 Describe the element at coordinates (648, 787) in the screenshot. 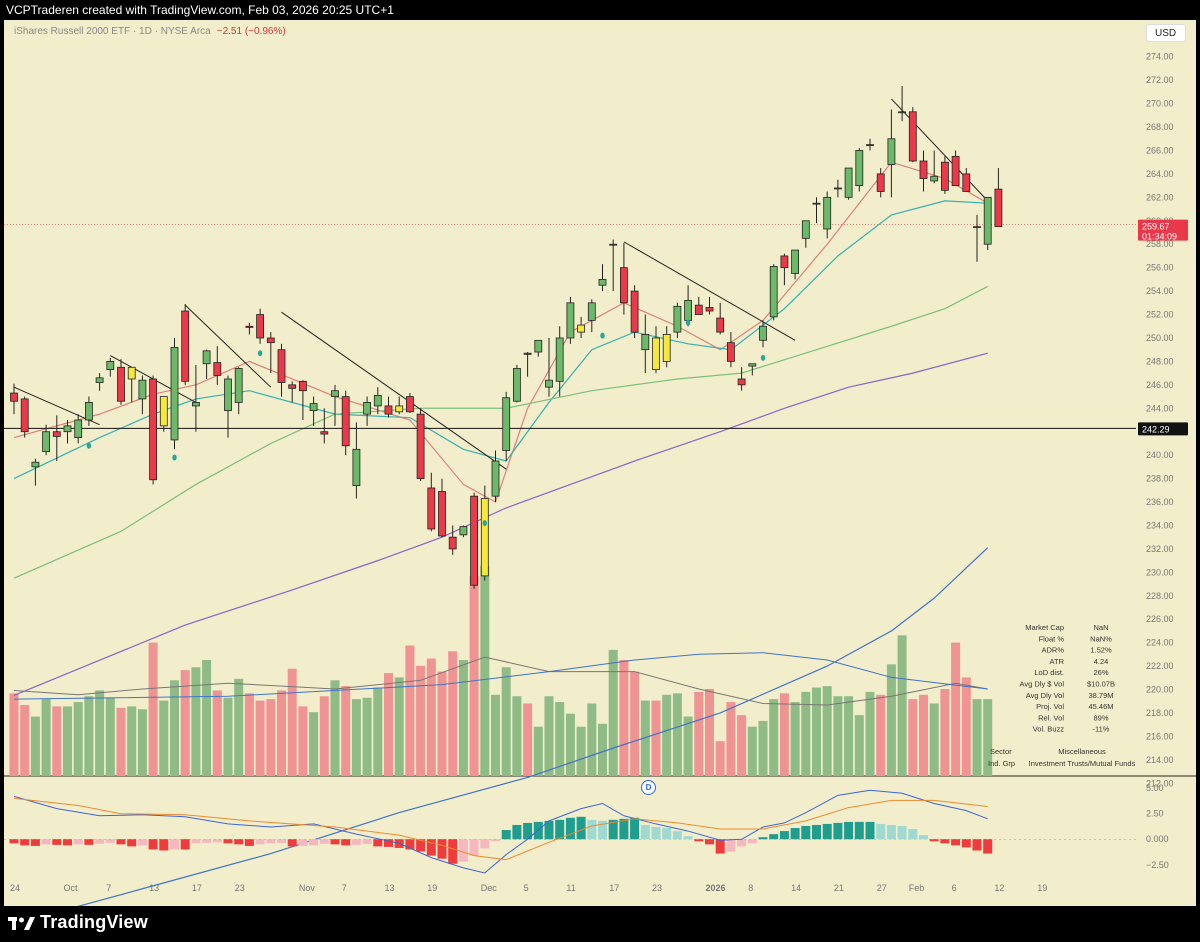

I see `dividend-marker-icon: D` at that location.